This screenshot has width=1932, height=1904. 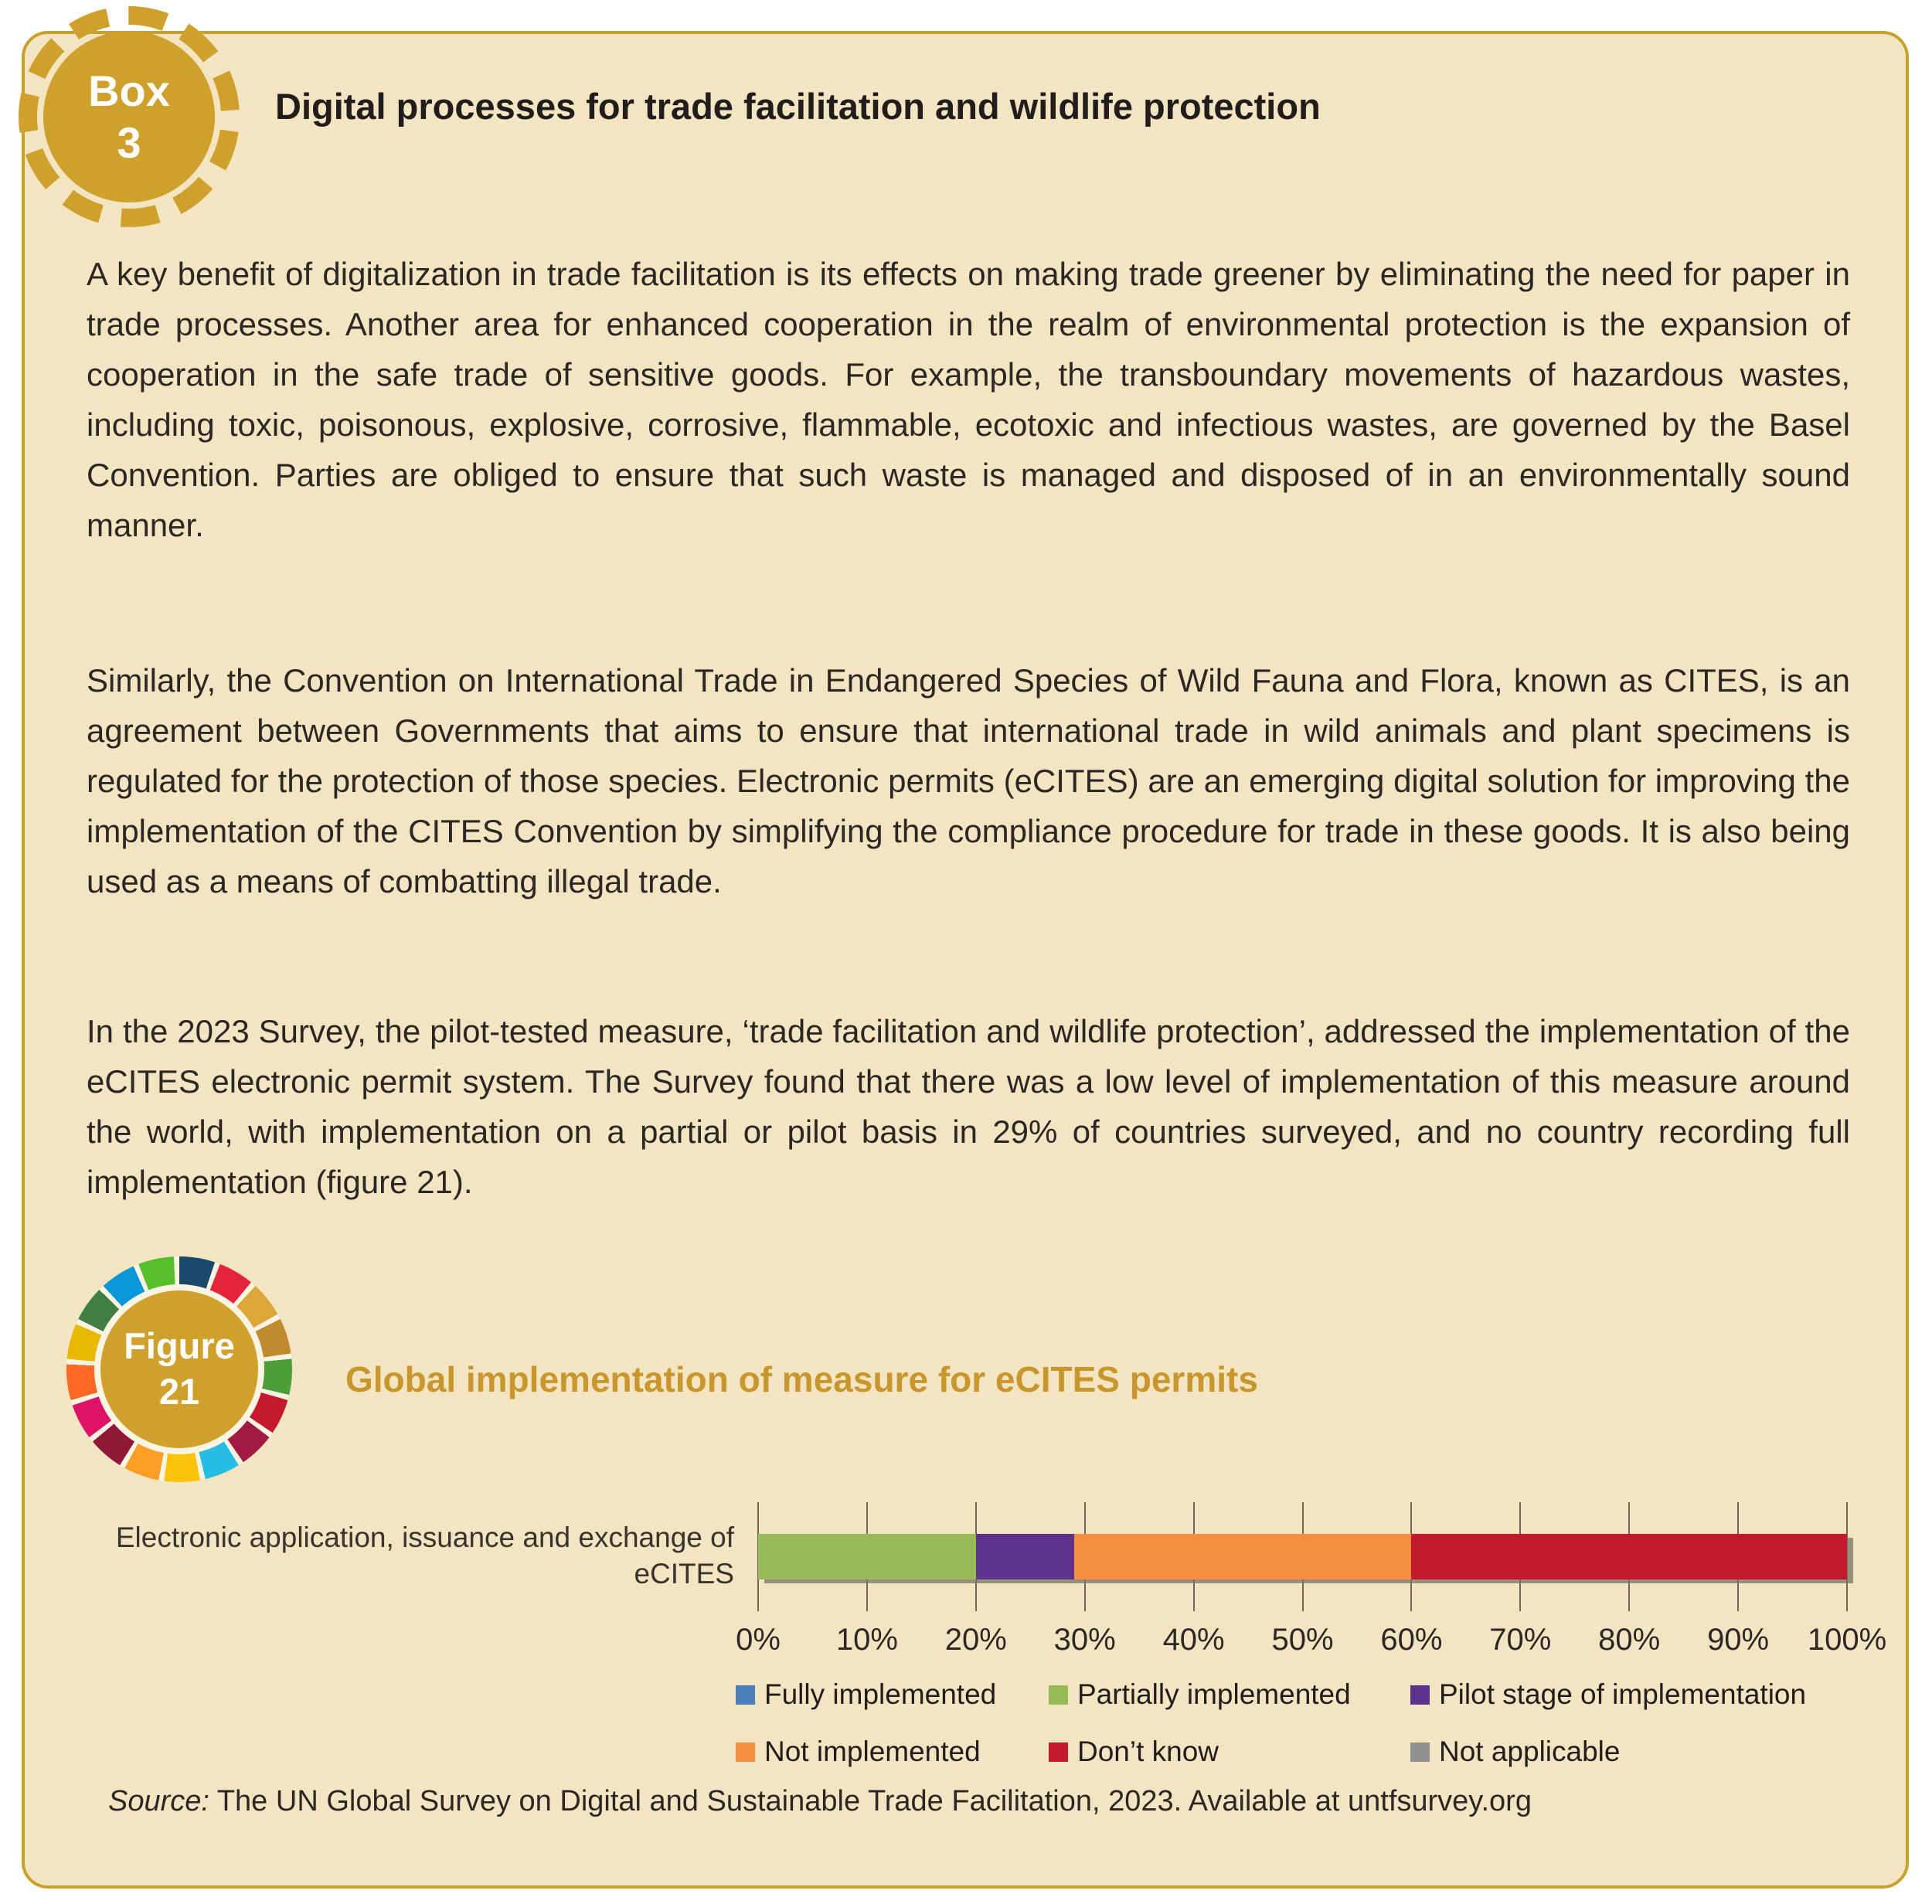 What do you see at coordinates (159, 1801) in the screenshot?
I see `source-prefix: Source:` at bounding box center [159, 1801].